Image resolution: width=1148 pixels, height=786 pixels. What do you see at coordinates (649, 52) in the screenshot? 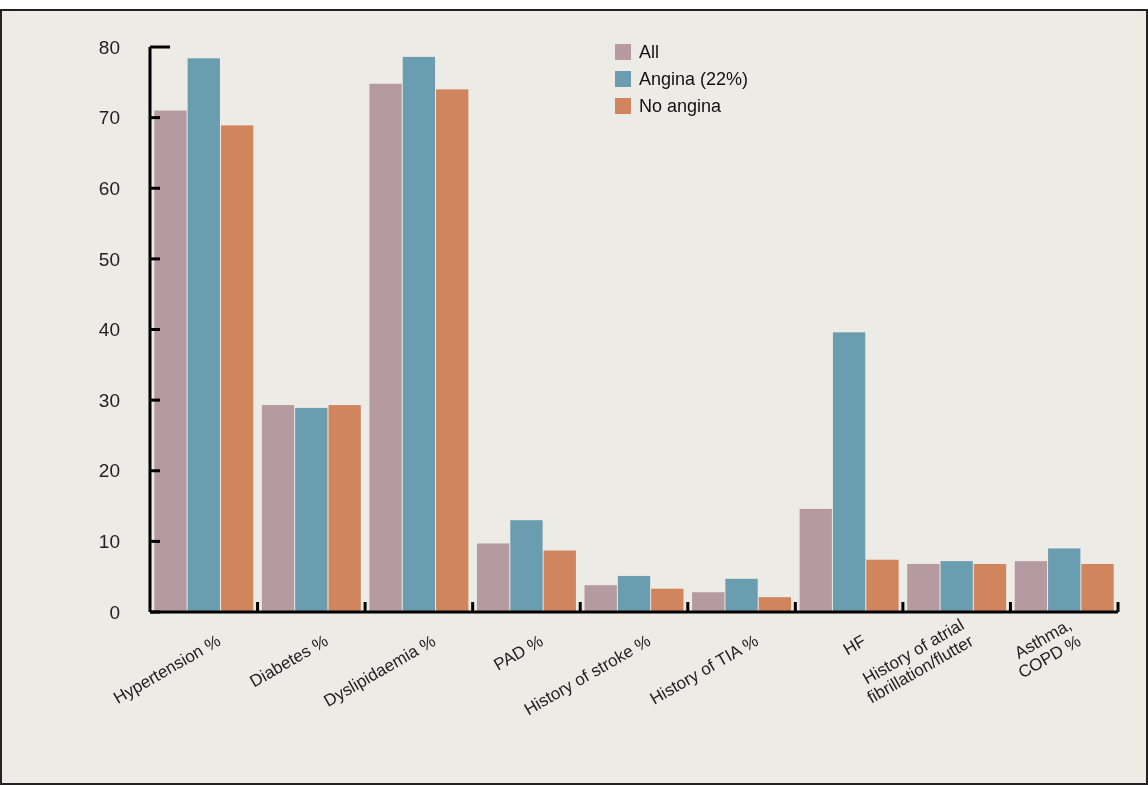
I see `legend-label: All` at bounding box center [649, 52].